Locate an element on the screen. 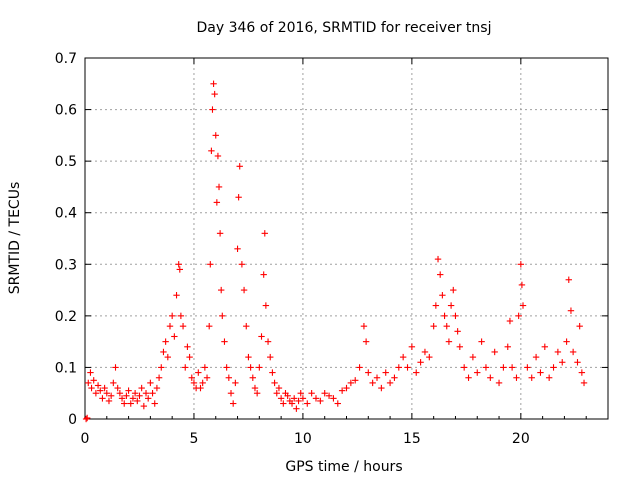 This screenshot has height=480, width=640. y-tick-label: 0.7 is located at coordinates (66, 59).